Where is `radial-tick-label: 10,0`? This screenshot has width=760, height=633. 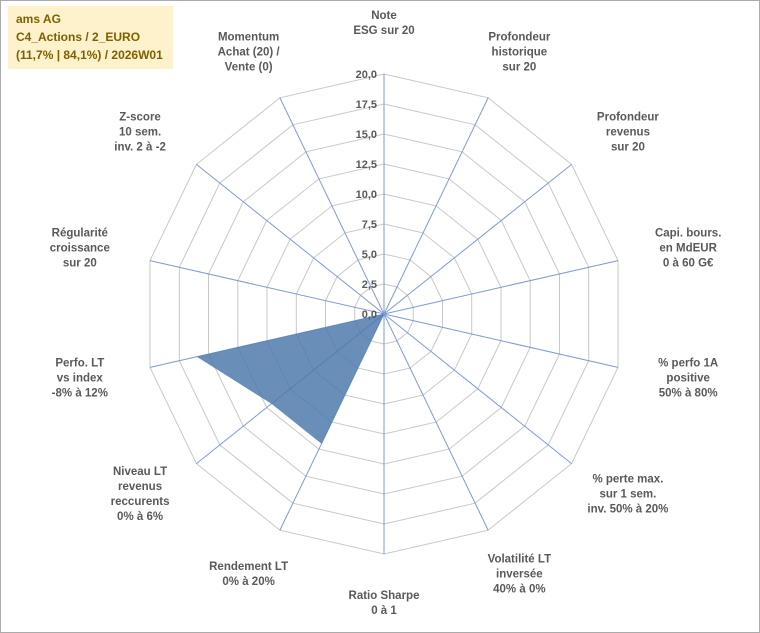
radial-tick-label: 10,0 is located at coordinates (366, 195).